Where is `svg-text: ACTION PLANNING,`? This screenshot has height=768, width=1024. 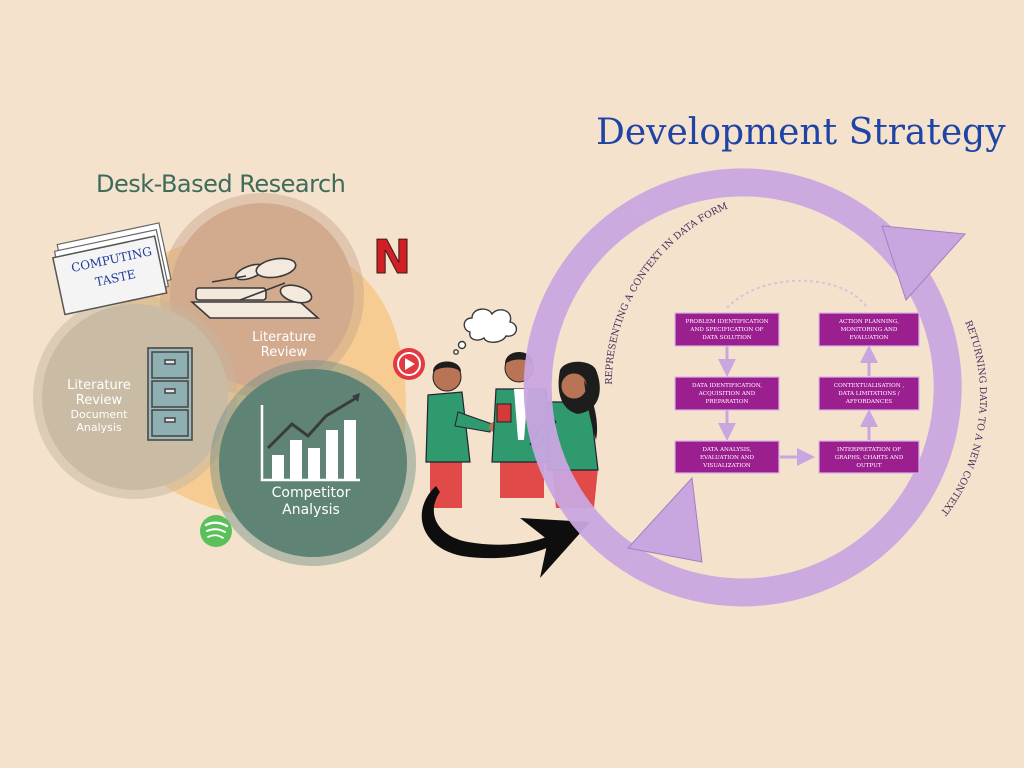 svg-text: ACTION PLANNING, is located at coordinates (868, 322).